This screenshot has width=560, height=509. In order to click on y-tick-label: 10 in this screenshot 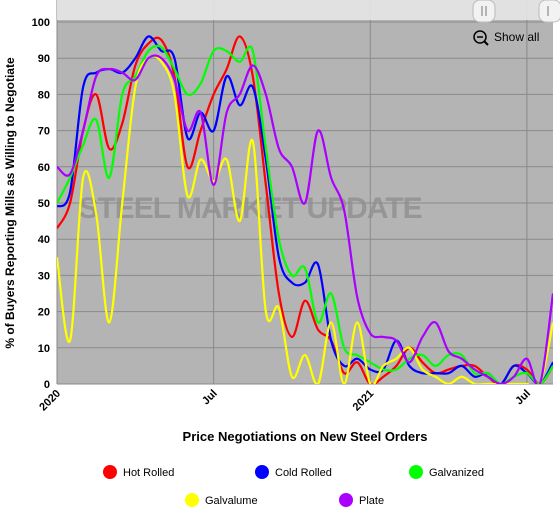, I will do `click(44, 349)`.